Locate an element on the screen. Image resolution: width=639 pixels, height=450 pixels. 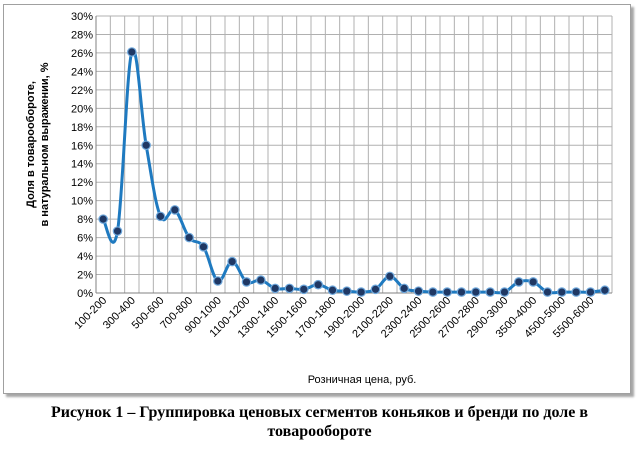
x-axis-label: Розничная цена, руб. is located at coordinates (362, 380).